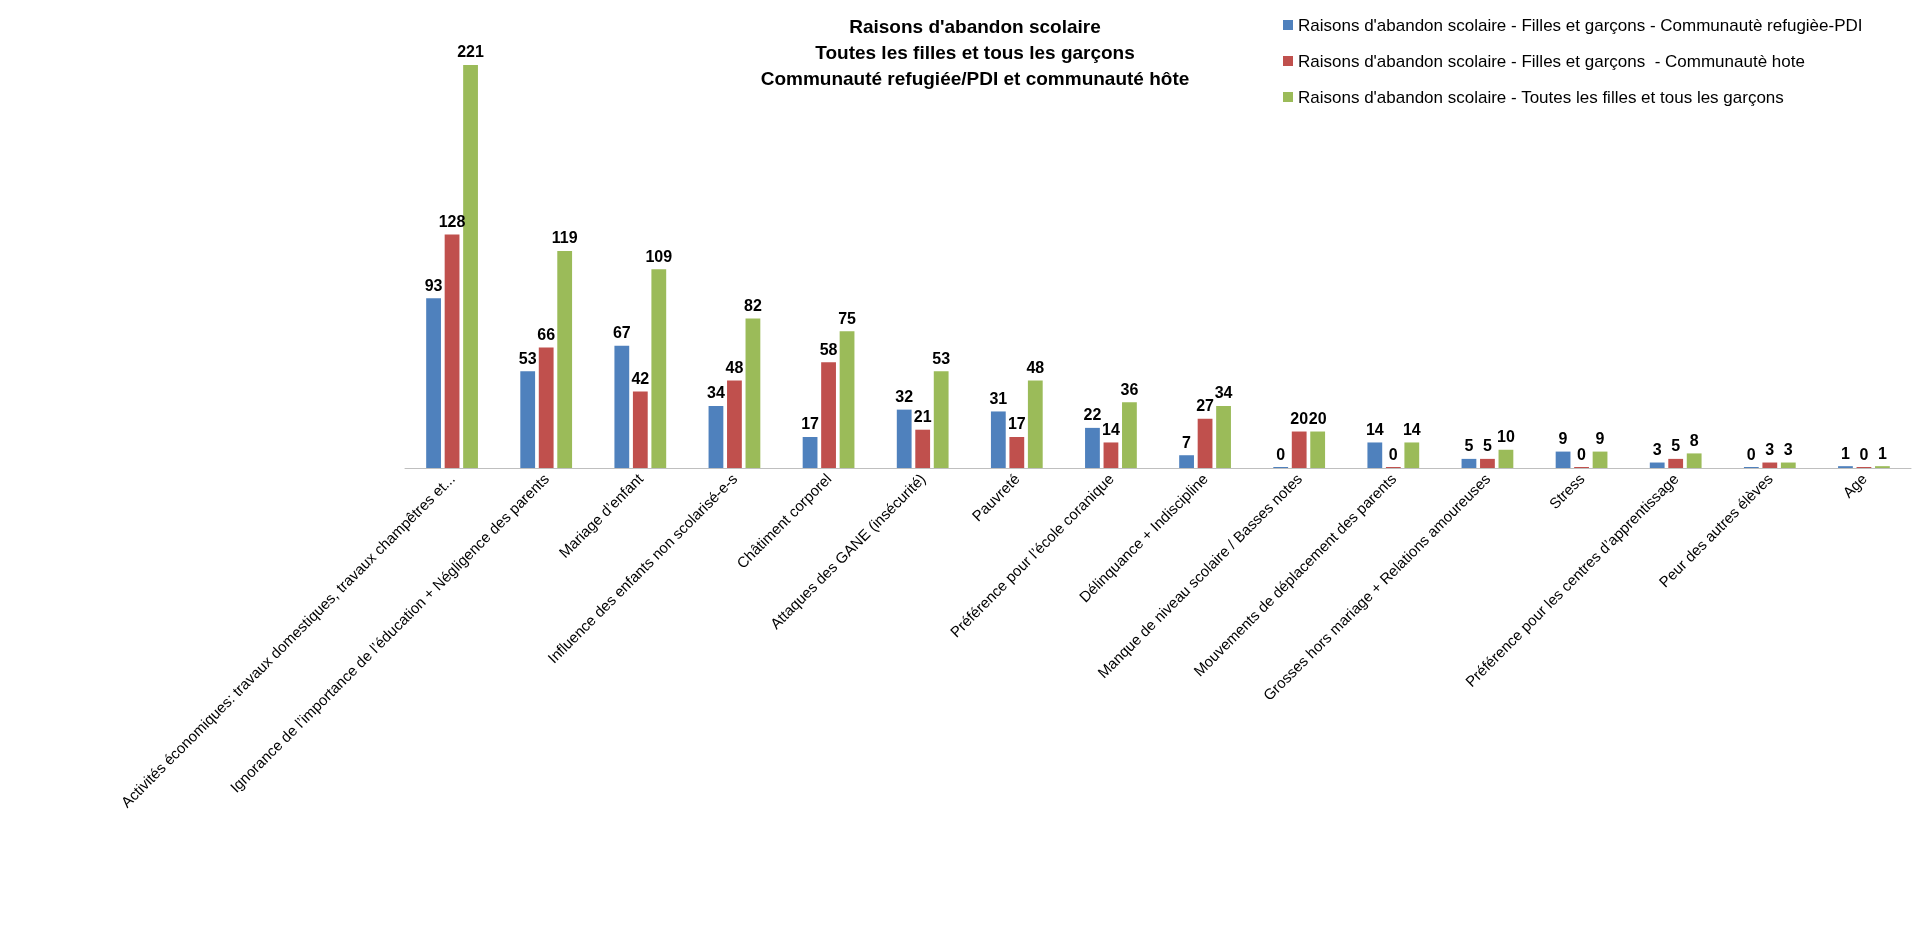 The width and height of the screenshot is (1923, 929). I want to click on data-label: 22, so click(1092, 415).